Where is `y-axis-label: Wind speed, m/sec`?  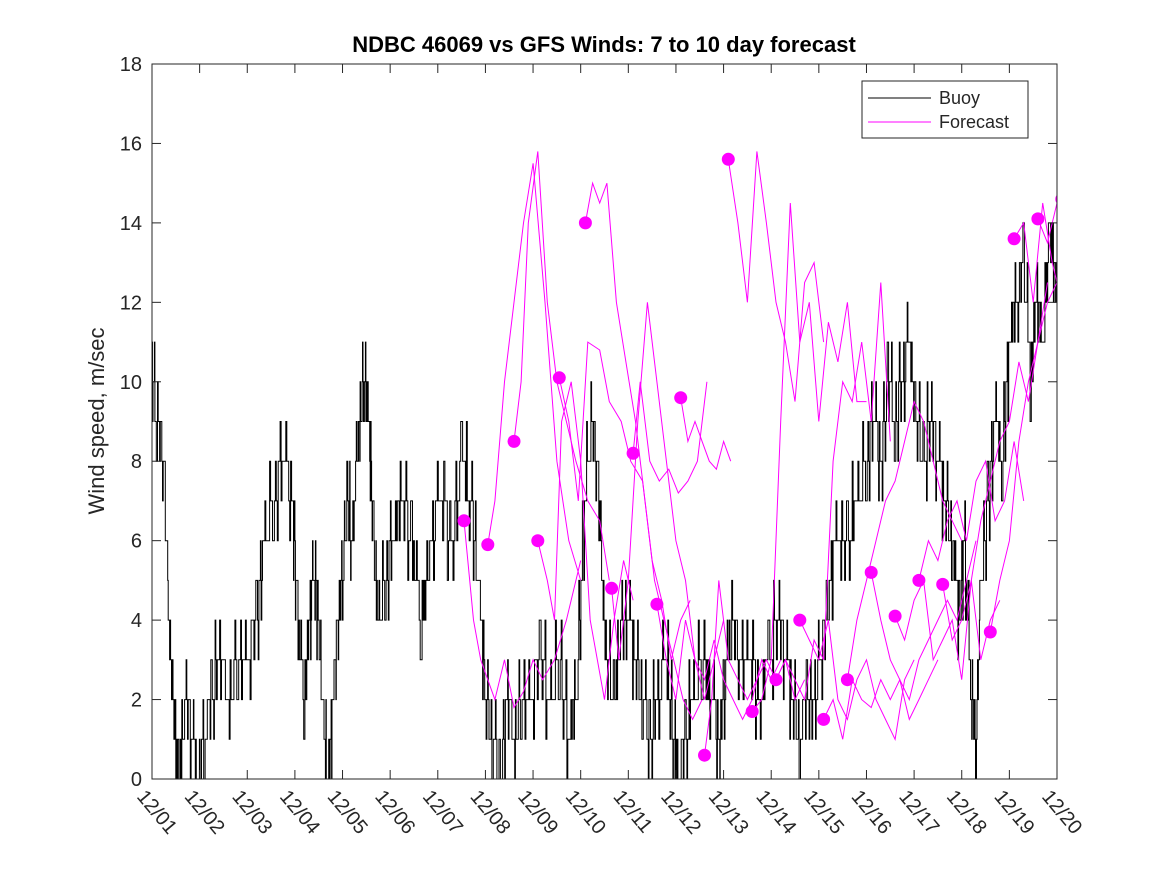 y-axis-label: Wind speed, m/sec is located at coordinates (96, 420).